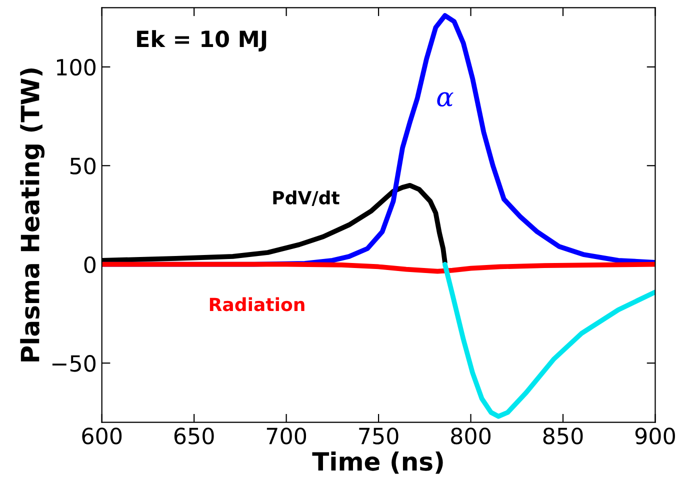 The image size is (679, 481). Describe the element at coordinates (378, 436) in the screenshot. I see `x-tick-label: 750` at that location.